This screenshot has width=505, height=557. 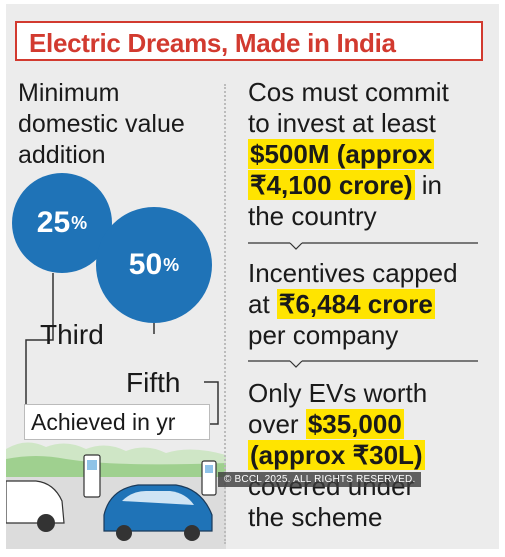 I want to click on circle-value: 50, so click(x=145, y=264).